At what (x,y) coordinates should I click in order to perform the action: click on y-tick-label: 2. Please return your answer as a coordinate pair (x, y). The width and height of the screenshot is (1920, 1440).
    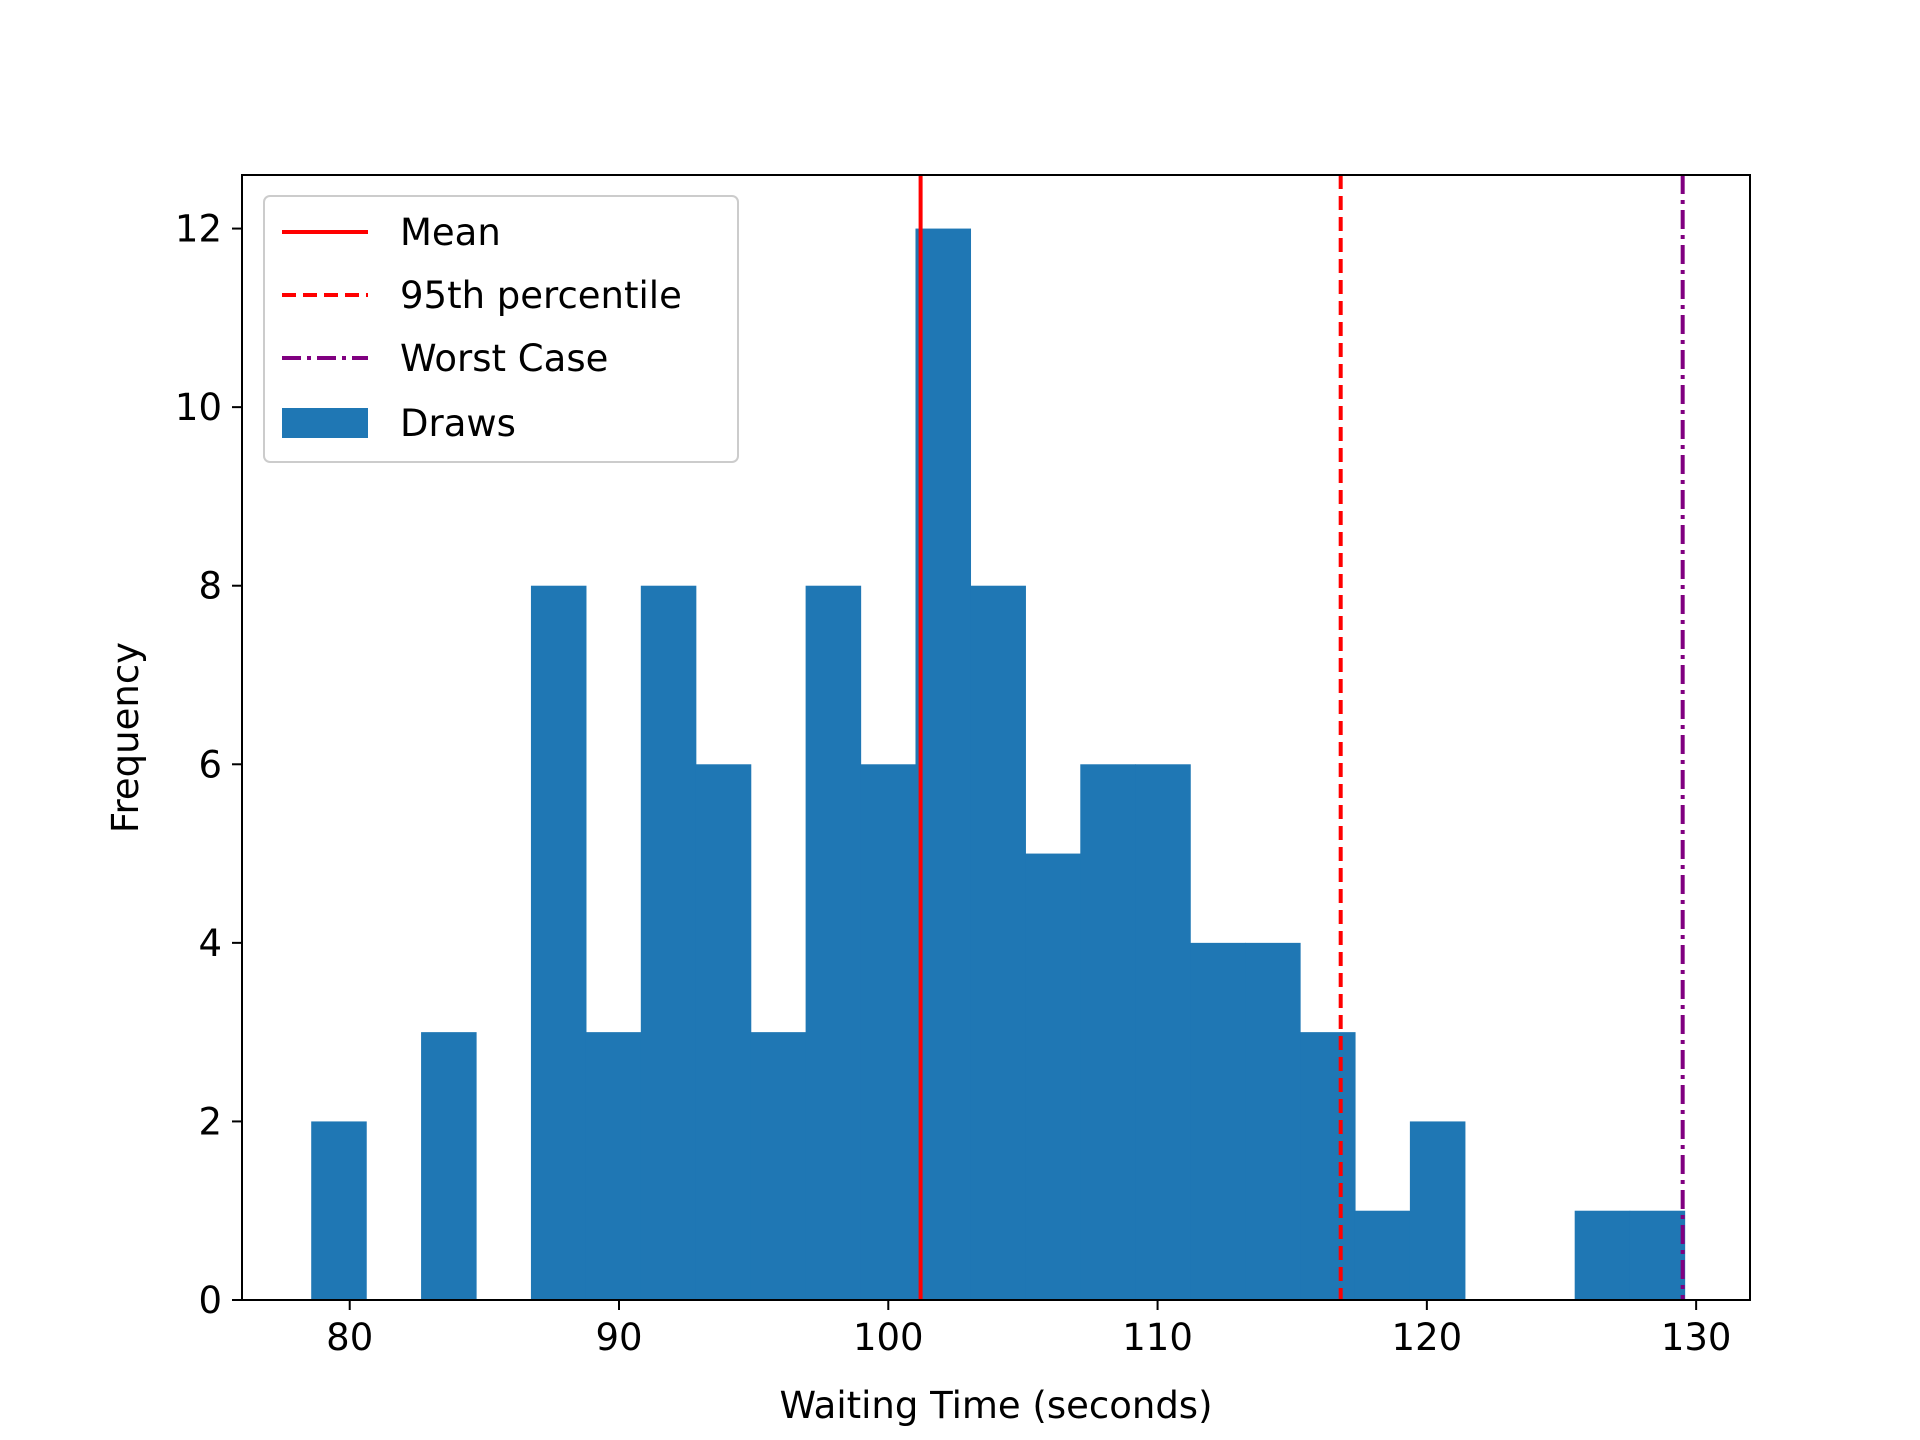
    Looking at the image, I should click on (210, 1121).